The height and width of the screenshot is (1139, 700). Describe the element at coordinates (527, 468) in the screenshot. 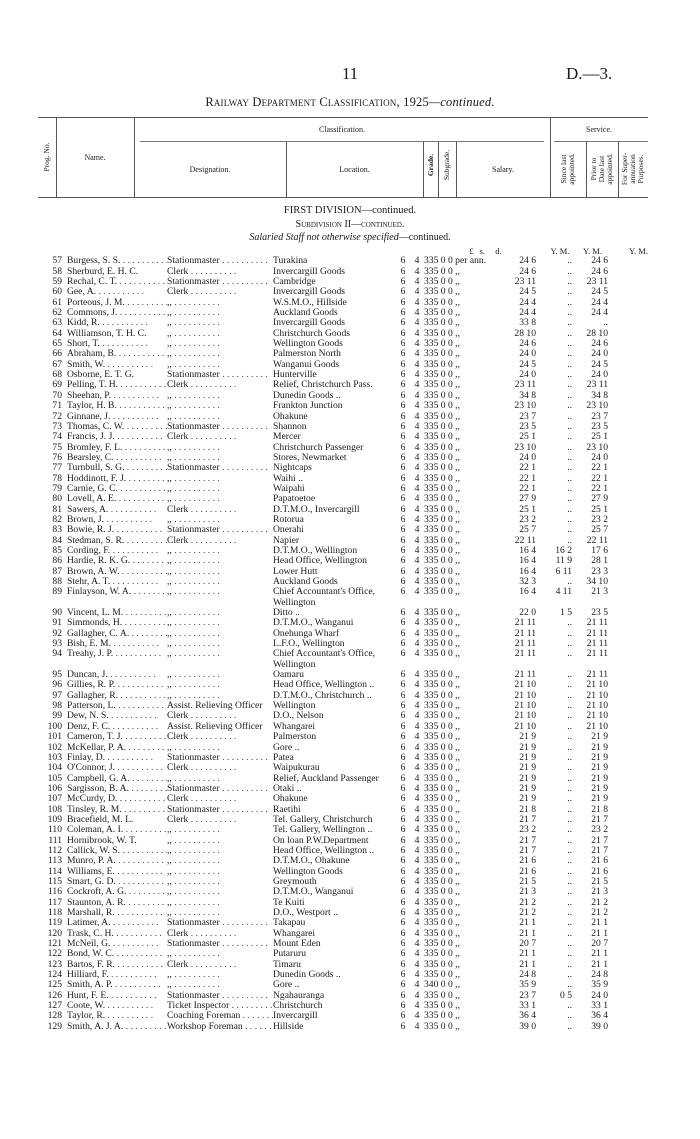

I see `cell-service-since-last: 22 1` at that location.